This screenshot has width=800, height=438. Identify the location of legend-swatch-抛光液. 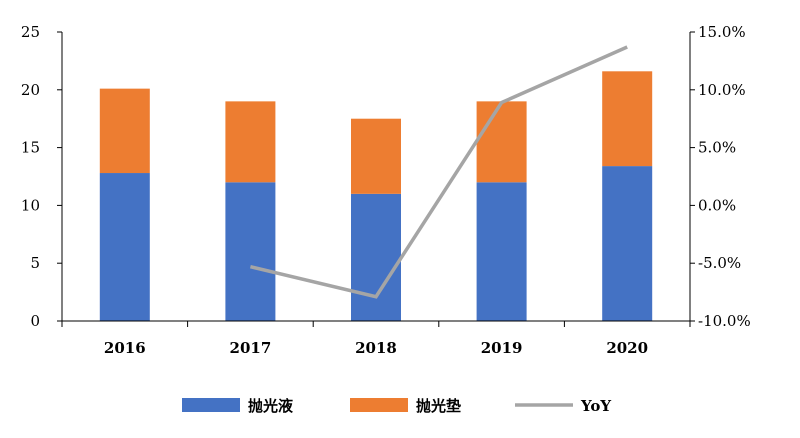
(211, 405).